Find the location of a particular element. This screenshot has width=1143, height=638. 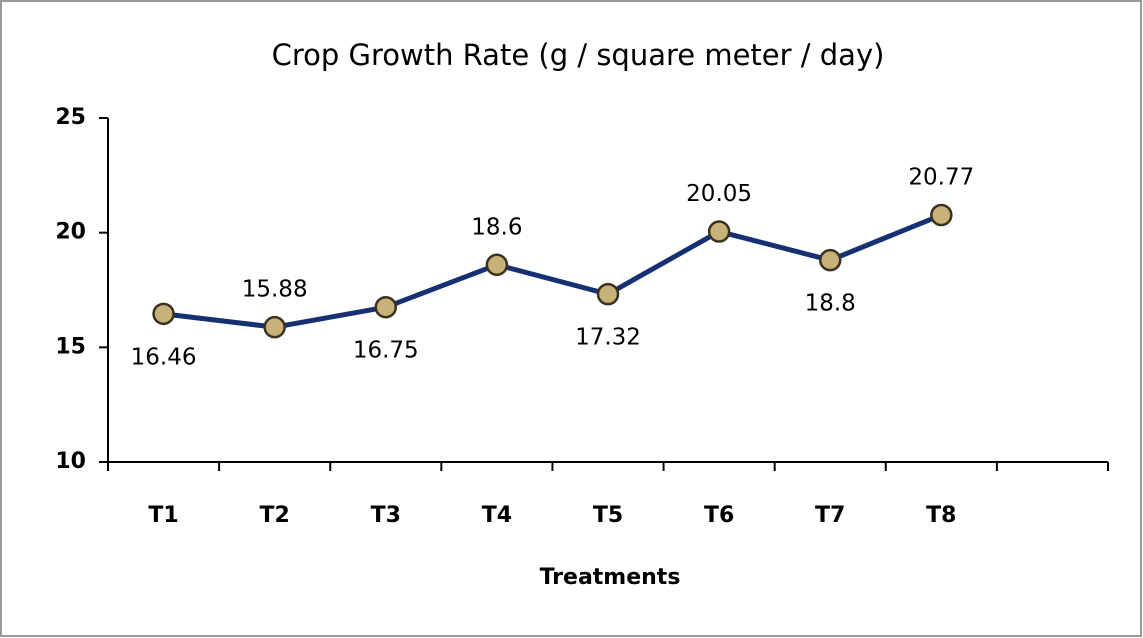

y-tick-label: 25 is located at coordinates (70, 117).